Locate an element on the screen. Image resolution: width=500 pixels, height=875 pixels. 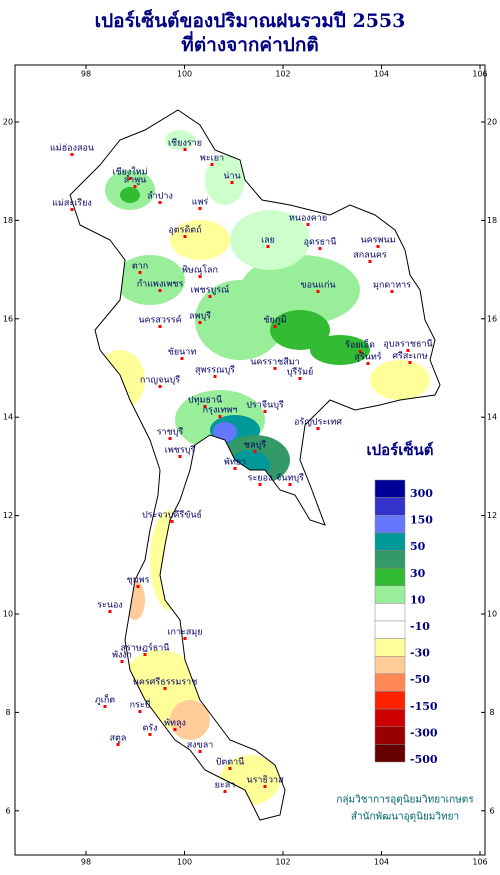
place-label: ยะลา is located at coordinates (225, 786).